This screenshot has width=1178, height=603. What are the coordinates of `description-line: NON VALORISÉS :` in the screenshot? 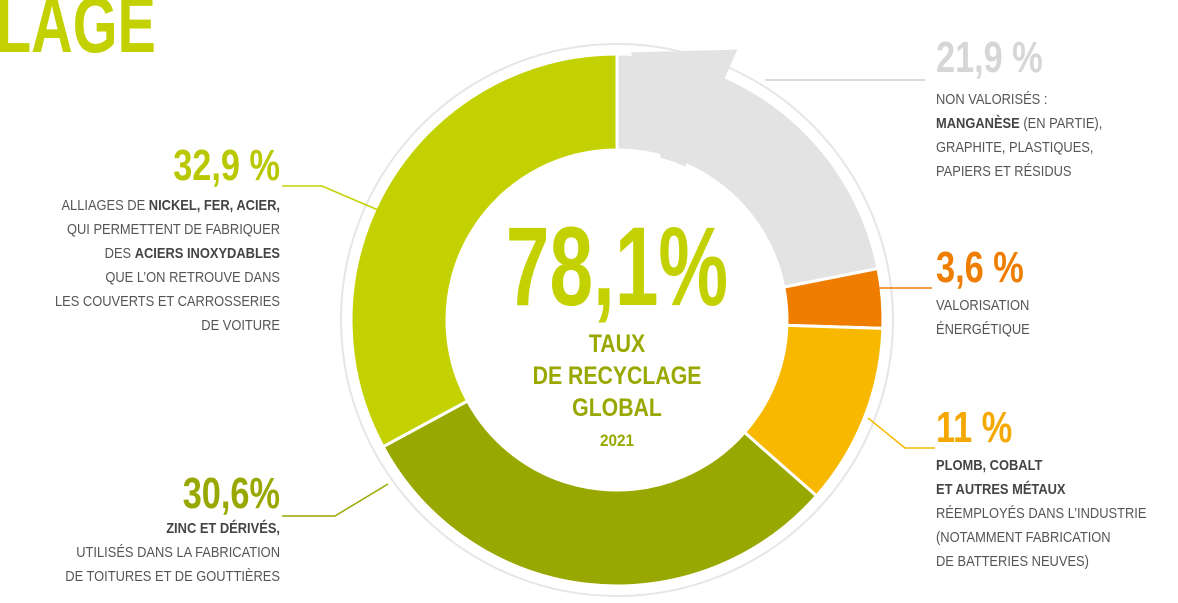 It's located at (991, 98).